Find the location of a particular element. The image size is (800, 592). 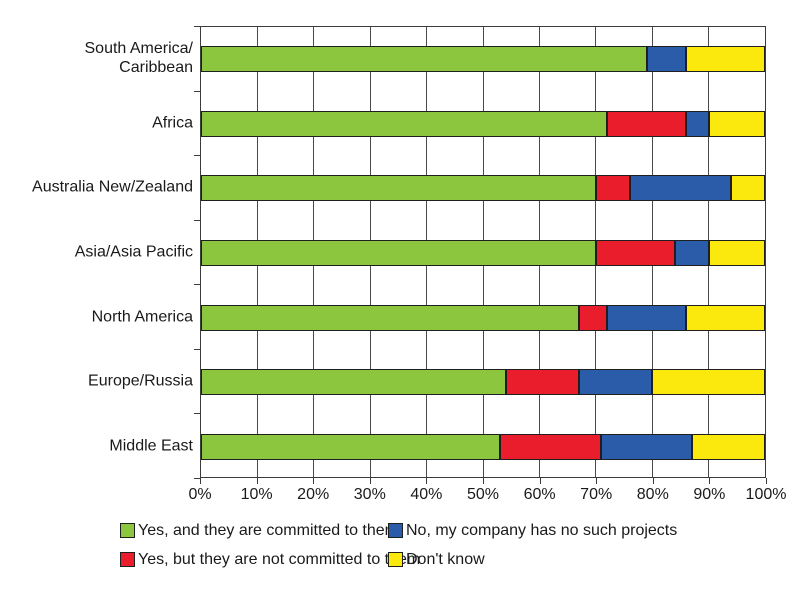

category-label: North America is located at coordinates (142, 317).